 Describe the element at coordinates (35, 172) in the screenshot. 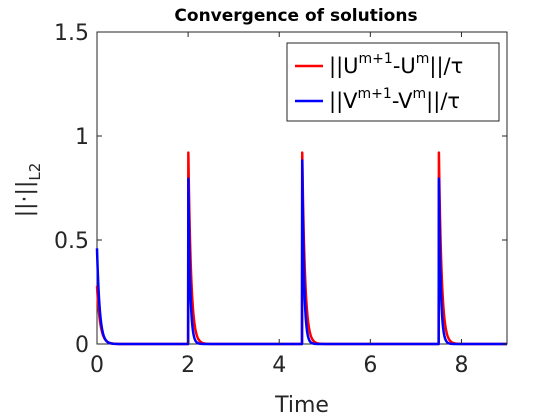

I see `y-axis-label-sub: L2` at that location.